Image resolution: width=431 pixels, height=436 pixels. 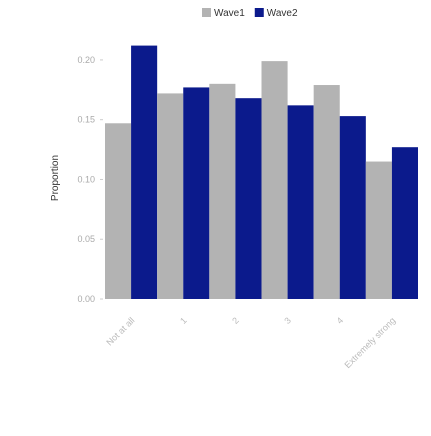 What do you see at coordinates (340, 320) in the screenshot?
I see `x-tick-label: 4` at bounding box center [340, 320].